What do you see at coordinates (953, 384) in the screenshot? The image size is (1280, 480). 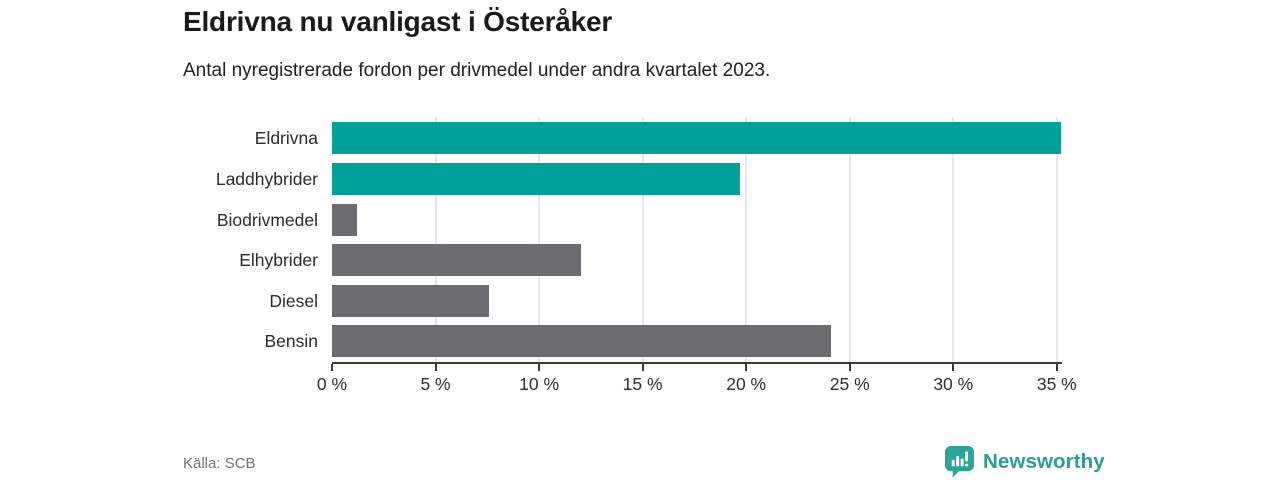 I see `x-tick-label: 30 %` at bounding box center [953, 384].